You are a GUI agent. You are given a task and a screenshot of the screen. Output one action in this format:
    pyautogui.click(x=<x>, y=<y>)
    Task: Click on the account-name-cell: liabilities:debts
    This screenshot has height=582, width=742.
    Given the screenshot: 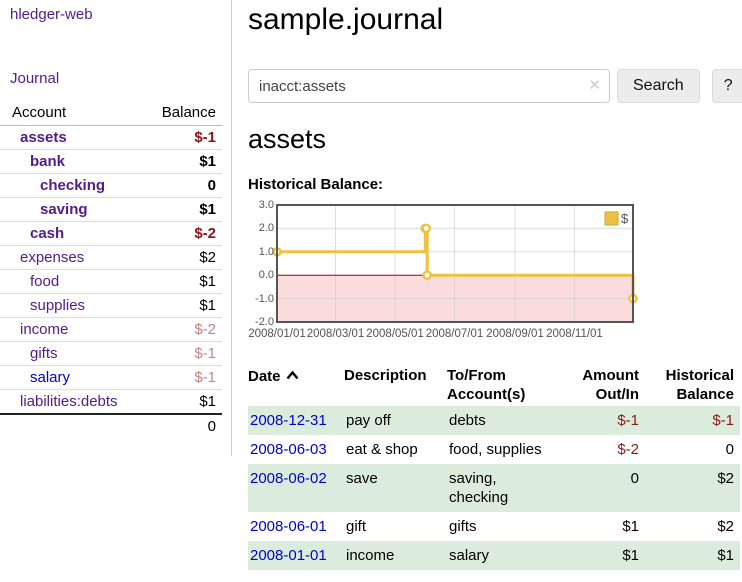 What is the action you would take?
    pyautogui.click(x=69, y=402)
    